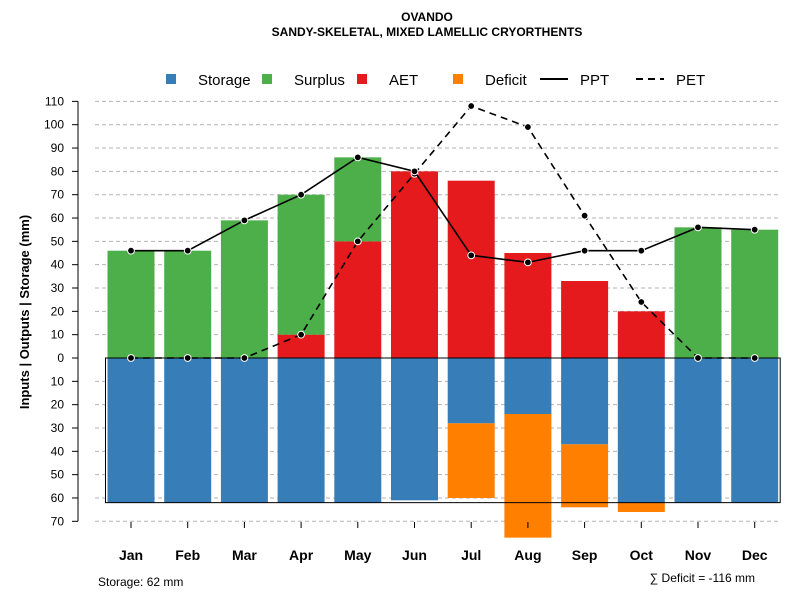  I want to click on chart-title: OVANDO, so click(427, 17).